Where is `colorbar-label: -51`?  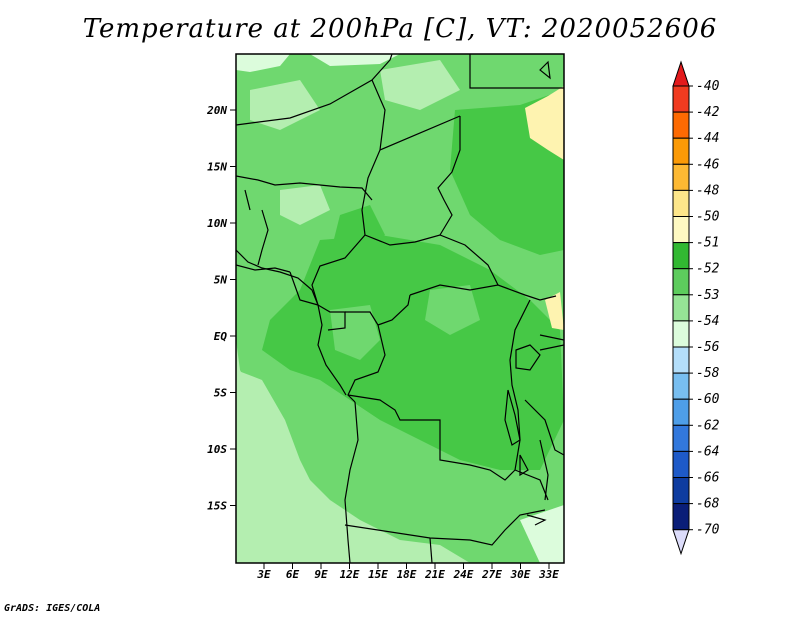
colorbar-label: -51 is located at coordinates (707, 243).